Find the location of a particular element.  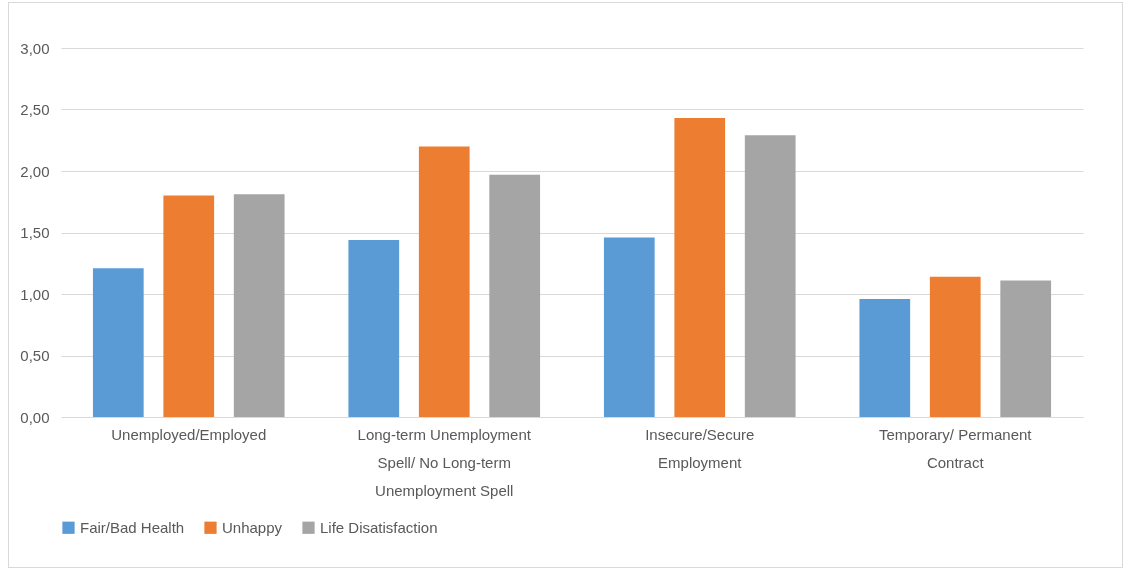

y-tick-label: 1,00 is located at coordinates (35, 294).